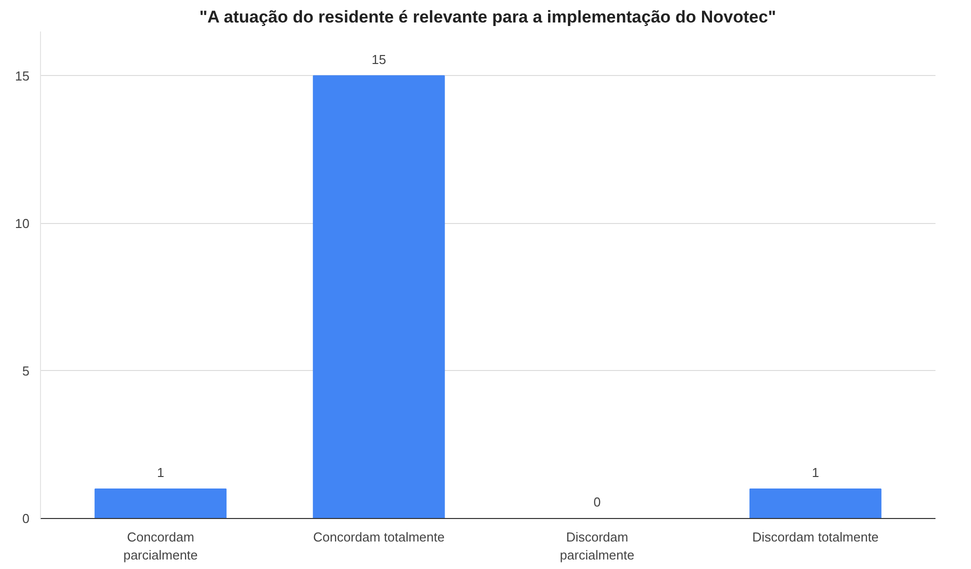 This screenshot has width=971, height=569. Describe the element at coordinates (597, 546) in the screenshot. I see `x-tick-label: Discordam parcialmente` at that location.